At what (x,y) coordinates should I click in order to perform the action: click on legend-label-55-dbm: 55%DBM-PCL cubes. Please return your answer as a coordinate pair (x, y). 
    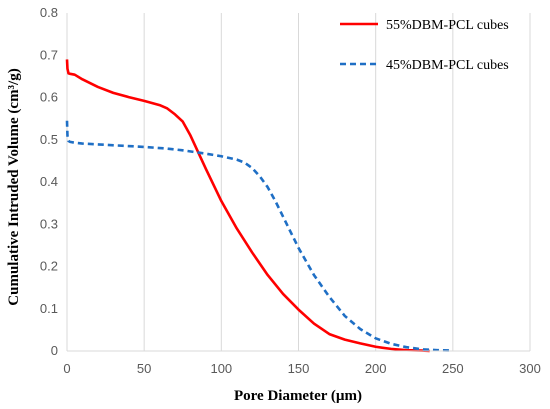
    Looking at the image, I should click on (447, 25).